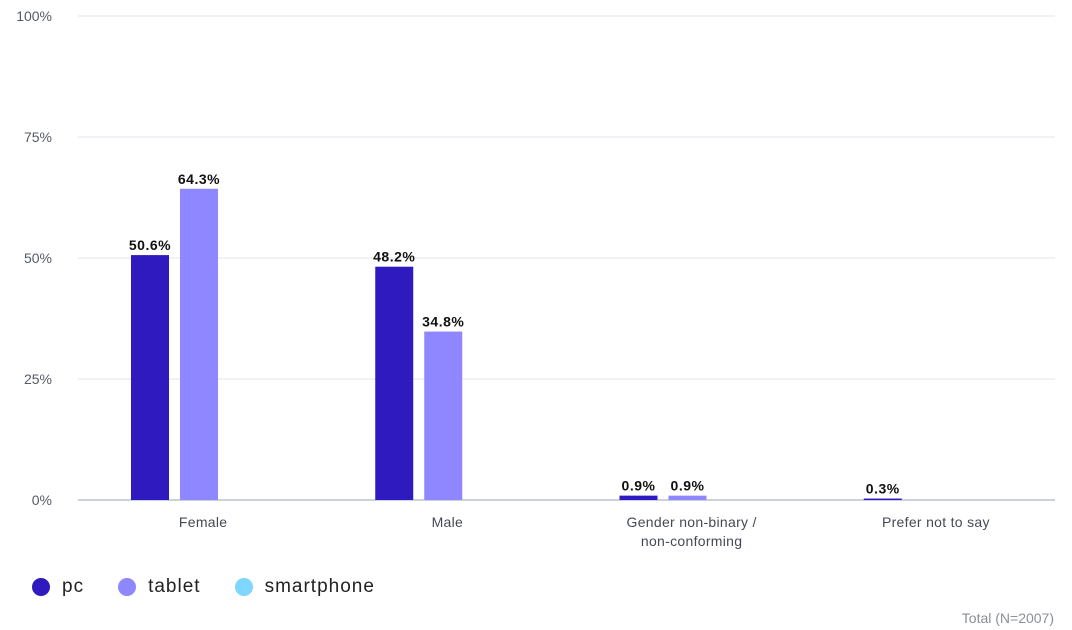 This screenshot has width=1072, height=630. What do you see at coordinates (199, 179) in the screenshot?
I see `data-label: 64.3%` at bounding box center [199, 179].